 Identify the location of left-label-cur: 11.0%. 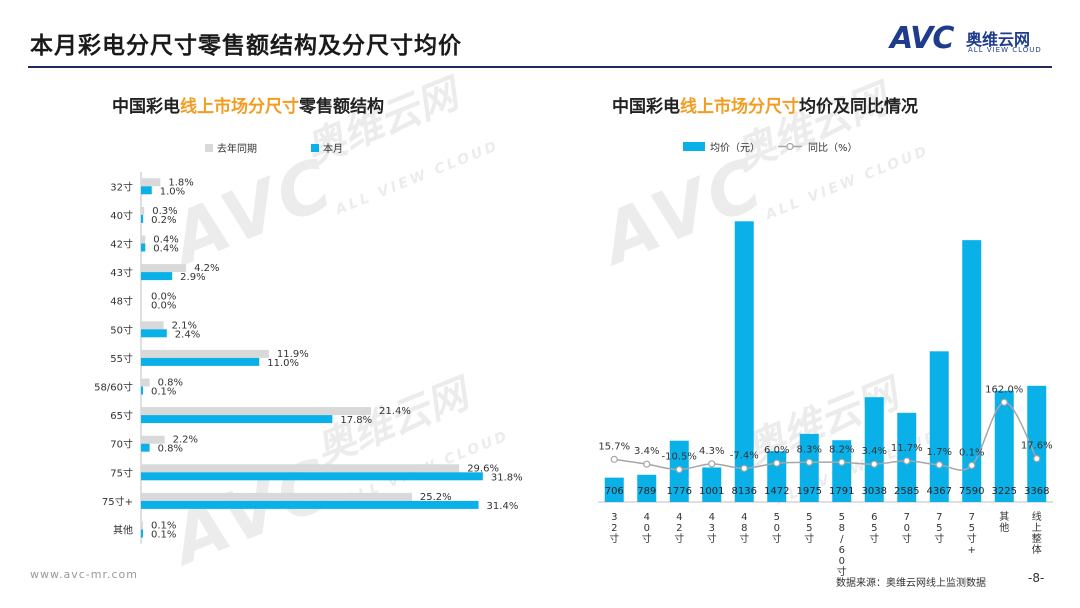
(283, 363).